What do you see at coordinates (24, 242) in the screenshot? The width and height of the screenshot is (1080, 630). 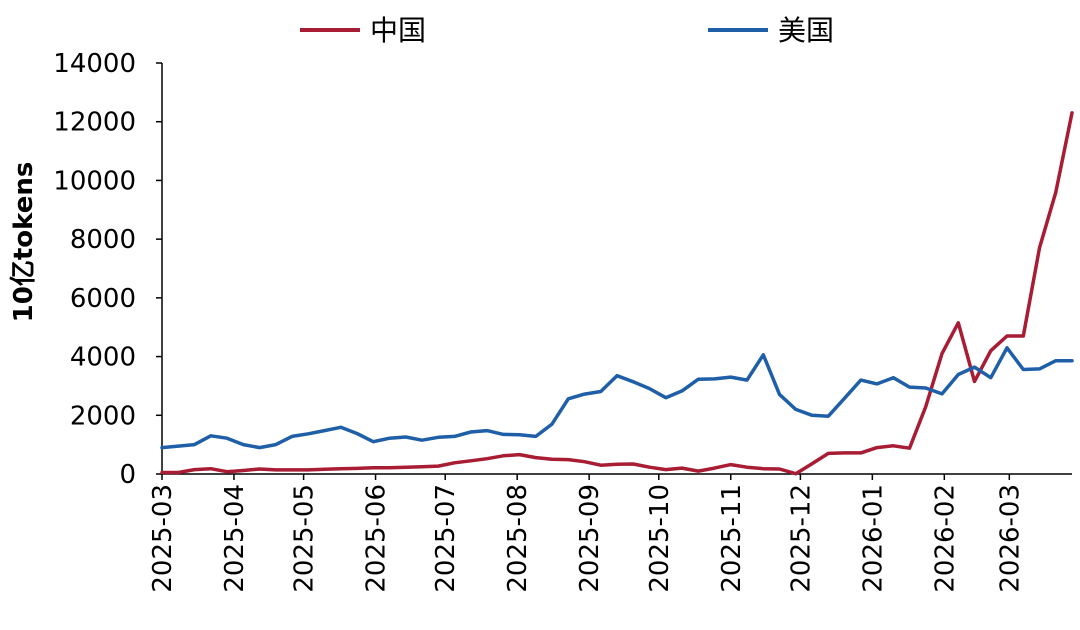 I see `y-axis-label: 10亿tokens` at bounding box center [24, 242].